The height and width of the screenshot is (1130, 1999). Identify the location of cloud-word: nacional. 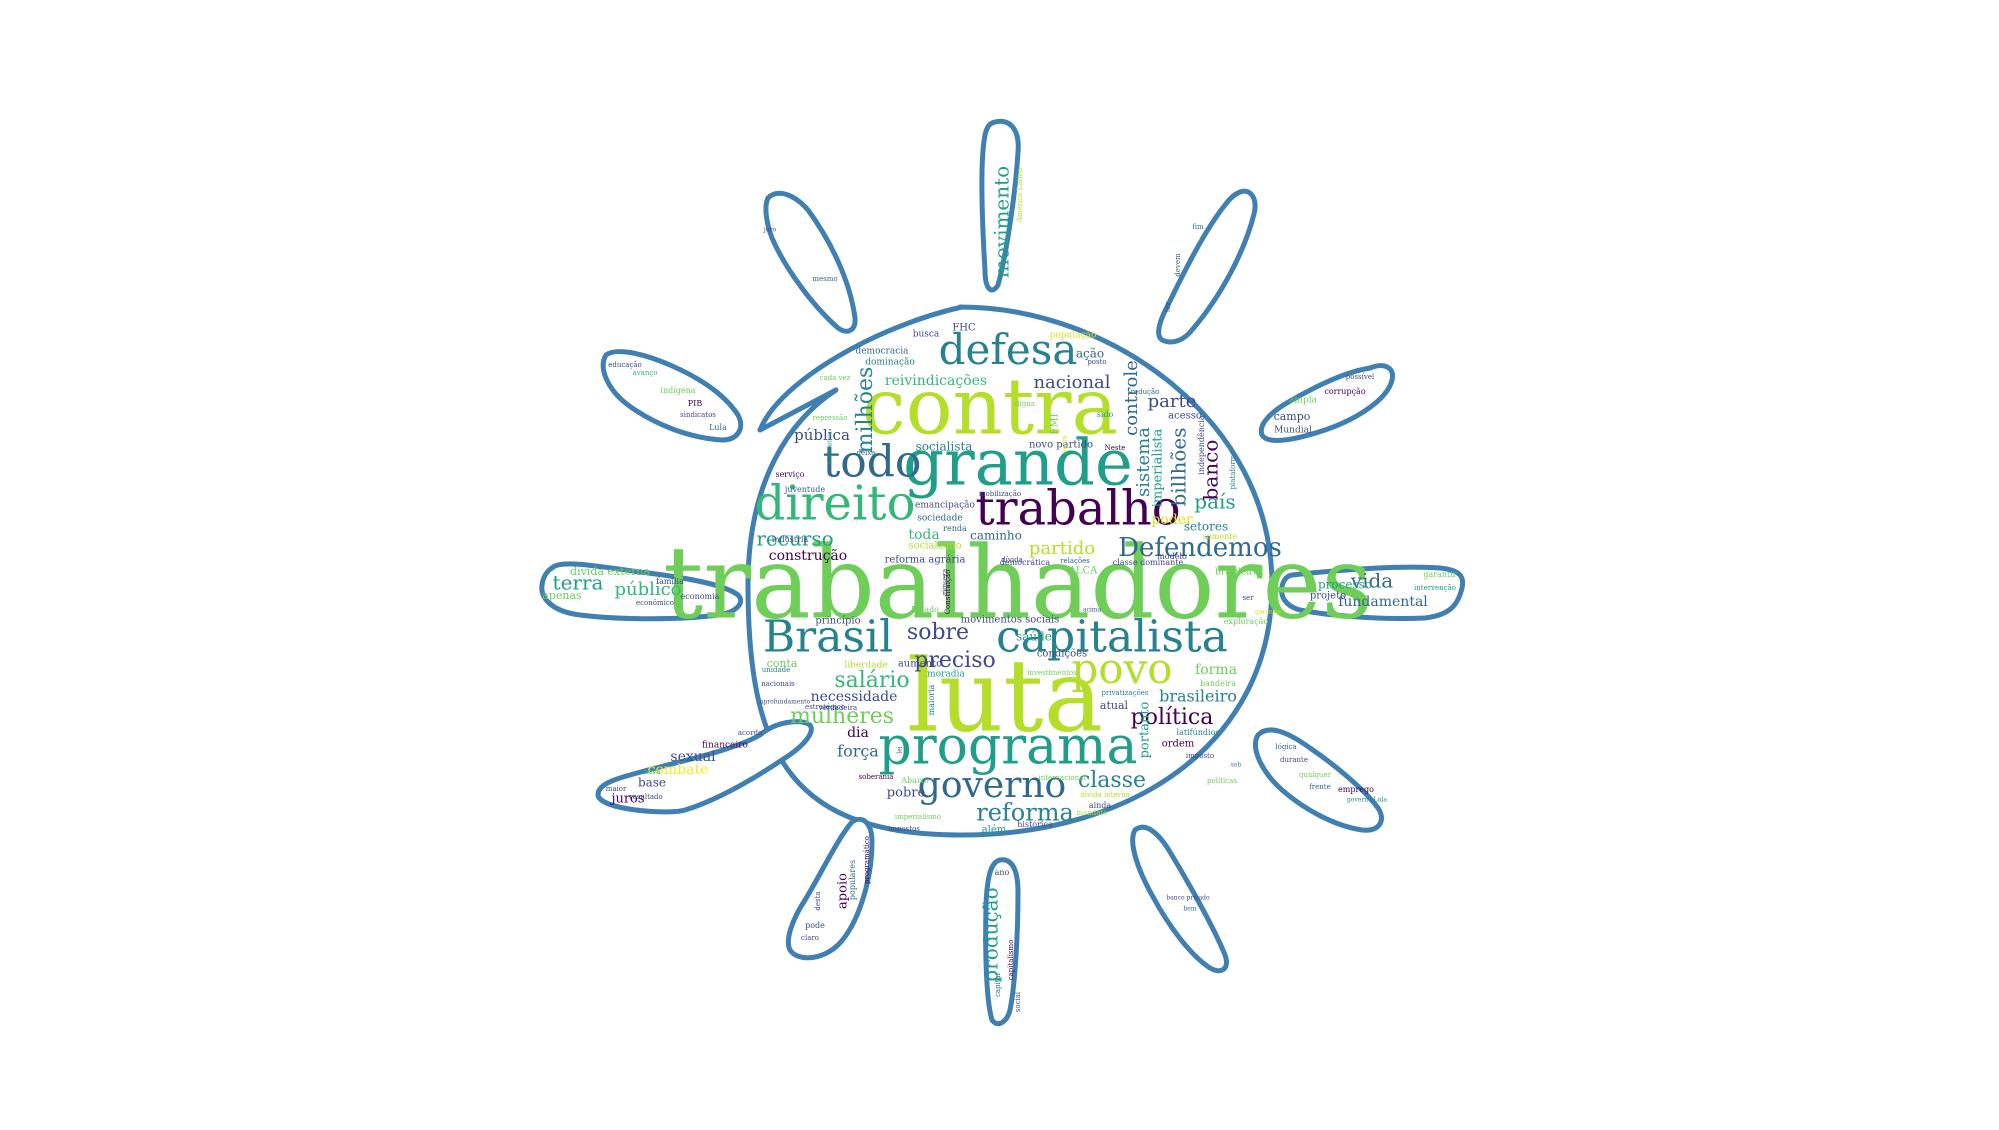
(1071, 382).